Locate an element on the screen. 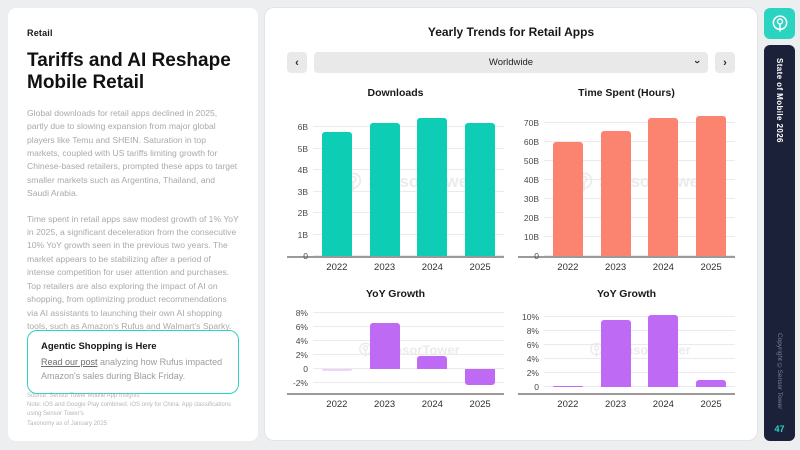 The height and width of the screenshot is (450, 800). downloads-yoy-plot-area: SensorTower is located at coordinates (408, 350).